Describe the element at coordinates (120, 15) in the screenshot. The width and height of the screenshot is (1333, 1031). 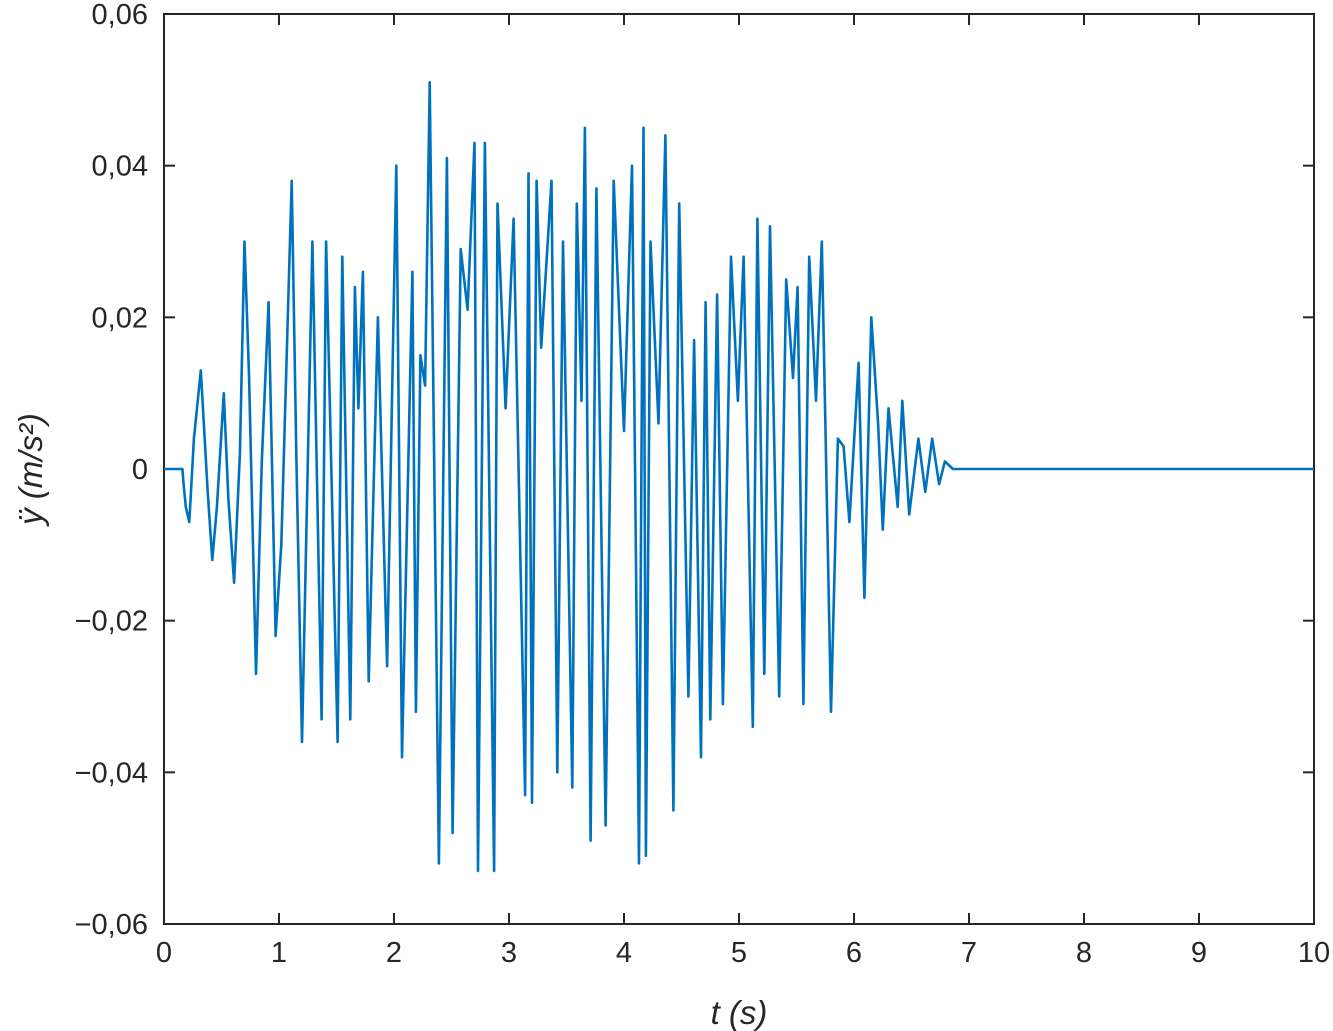
I see `y-tick-label: 0,06` at that location.